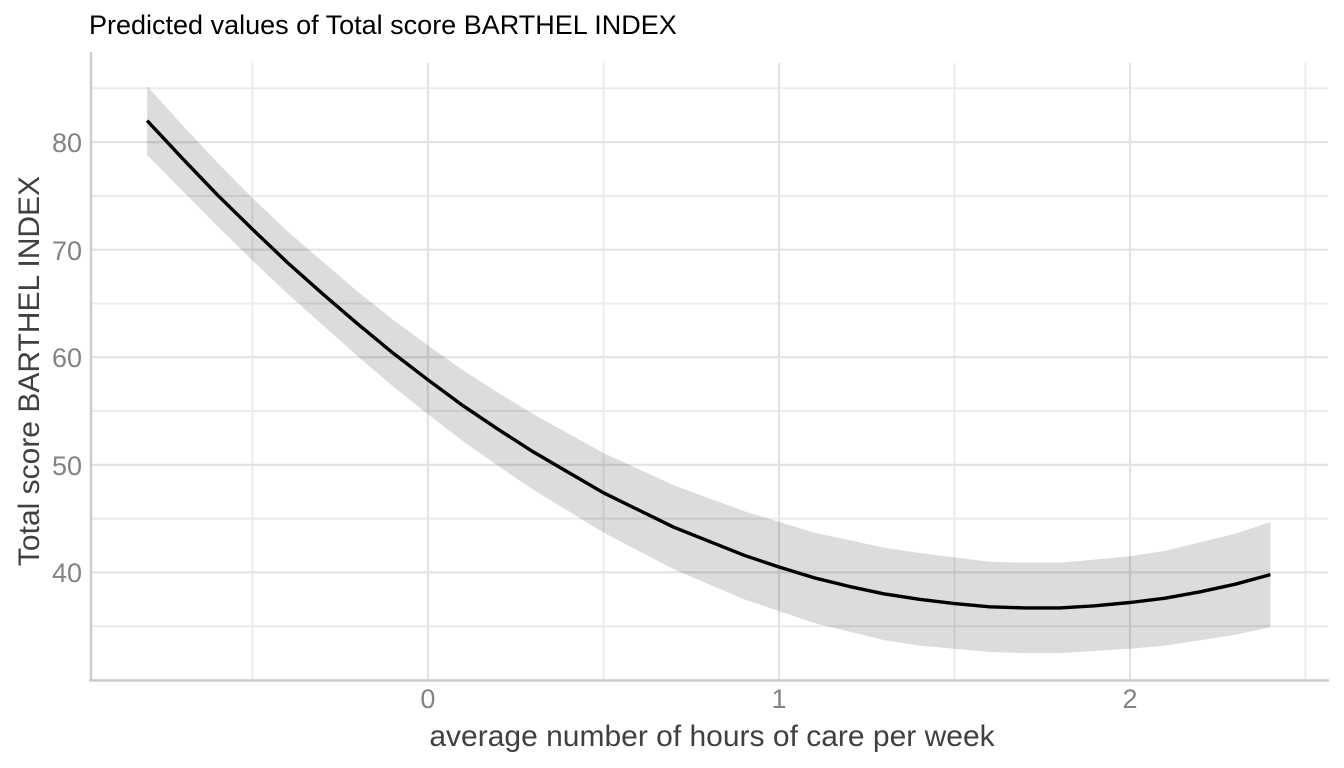  Describe the element at coordinates (428, 699) in the screenshot. I see `x-tick-label: 0` at that location.